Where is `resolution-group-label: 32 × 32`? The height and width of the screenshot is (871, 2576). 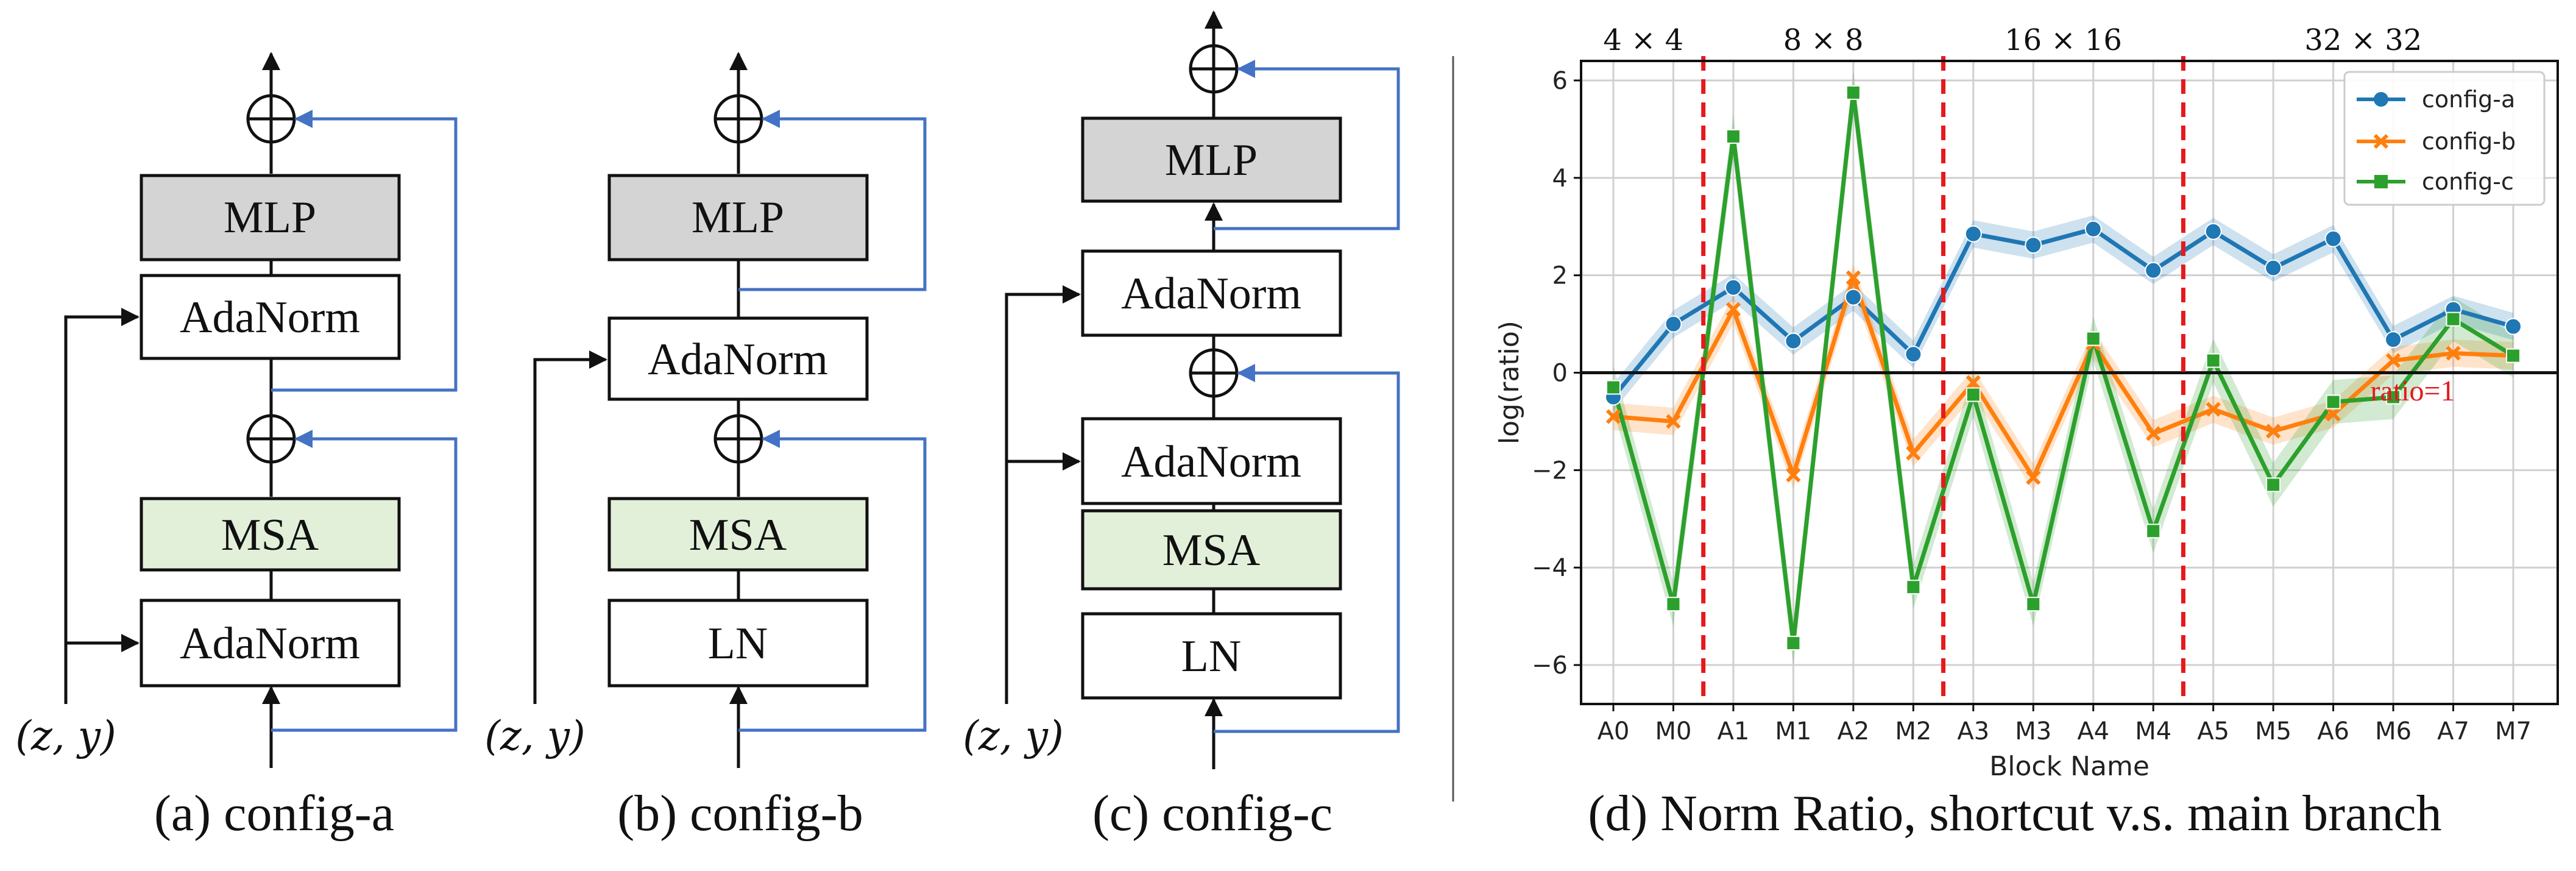
resolution-group-label: 32 × 32 is located at coordinates (2363, 40).